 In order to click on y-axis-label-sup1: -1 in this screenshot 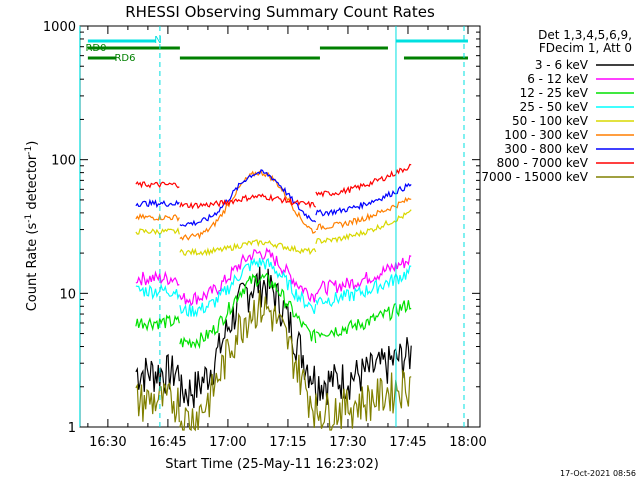, I will do `click(29, 218)`.